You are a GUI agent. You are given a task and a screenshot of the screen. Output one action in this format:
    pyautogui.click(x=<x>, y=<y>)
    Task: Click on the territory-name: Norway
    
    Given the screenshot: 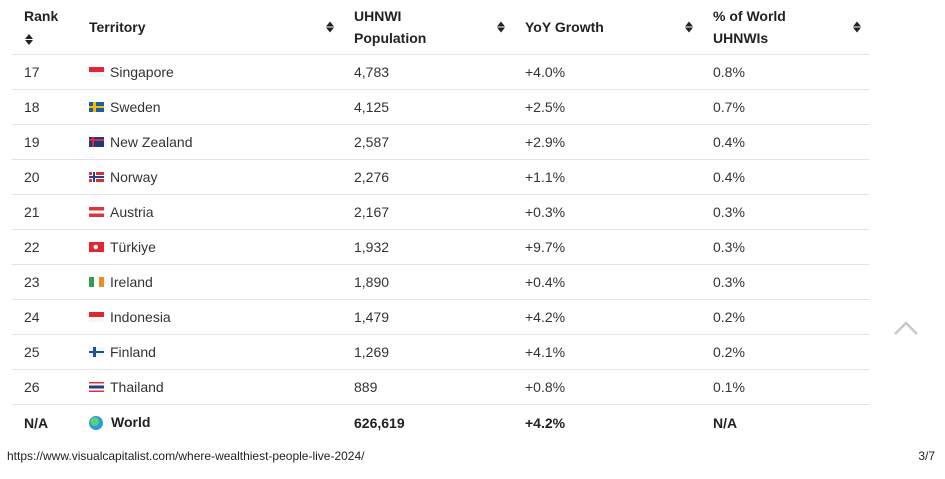 What is the action you would take?
    pyautogui.click(x=134, y=177)
    